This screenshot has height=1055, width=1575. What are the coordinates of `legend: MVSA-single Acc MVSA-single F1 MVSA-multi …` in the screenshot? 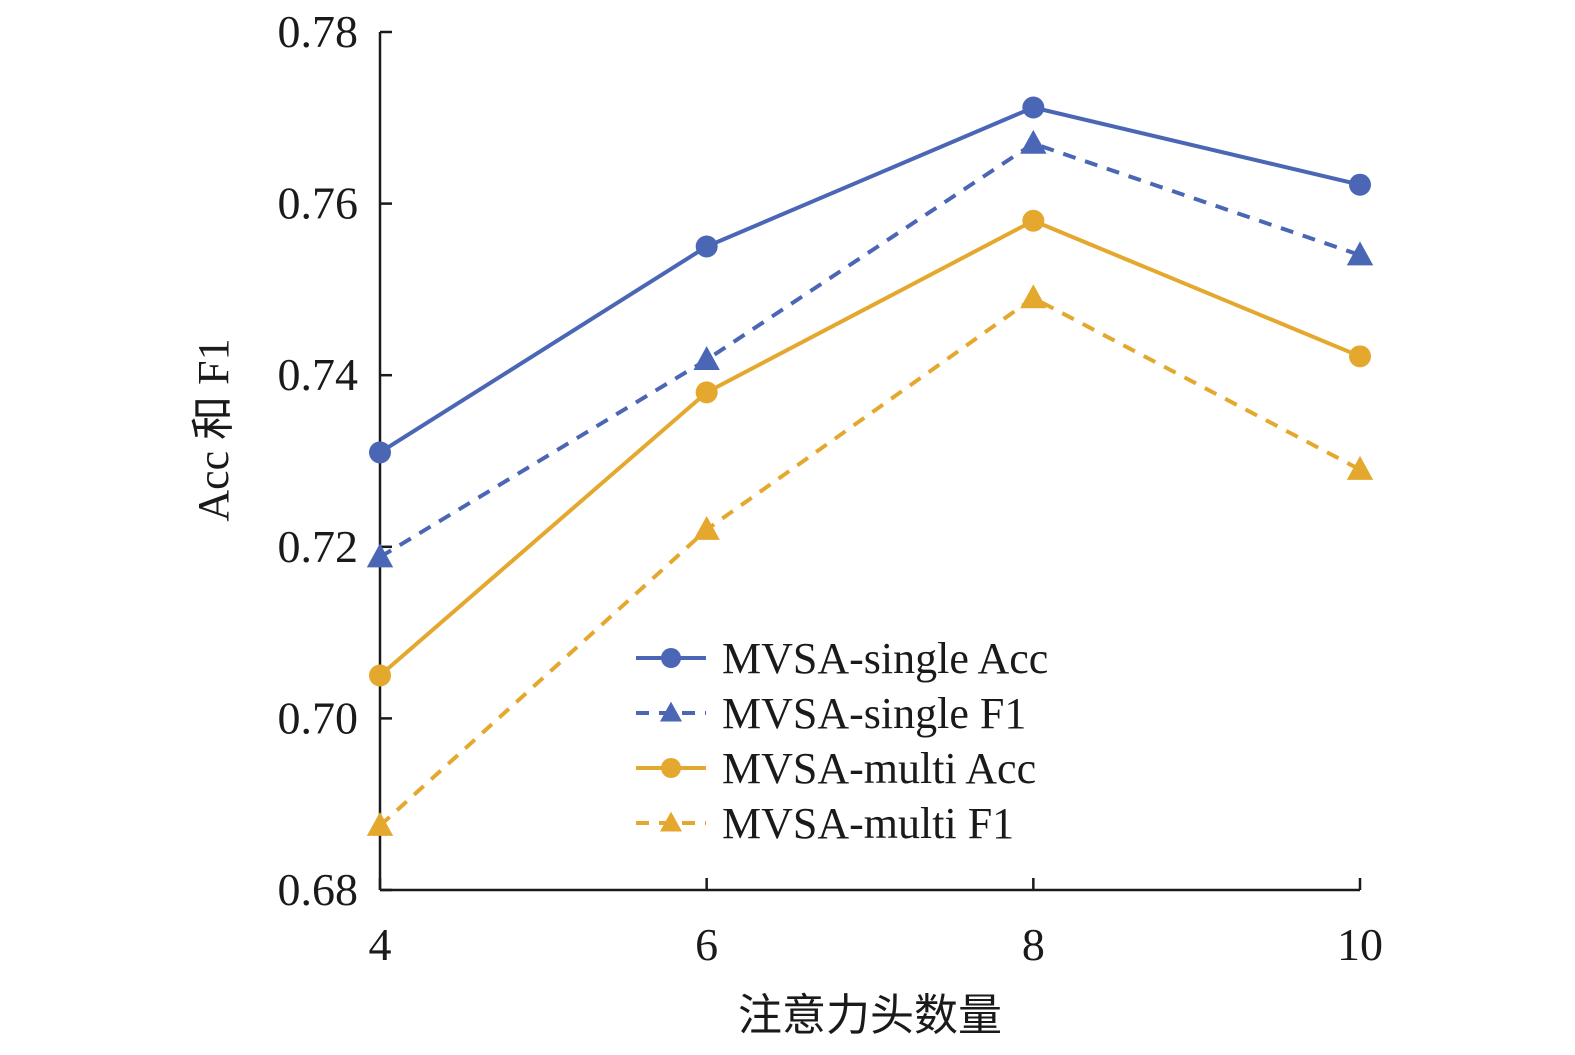 It's located at (842, 741).